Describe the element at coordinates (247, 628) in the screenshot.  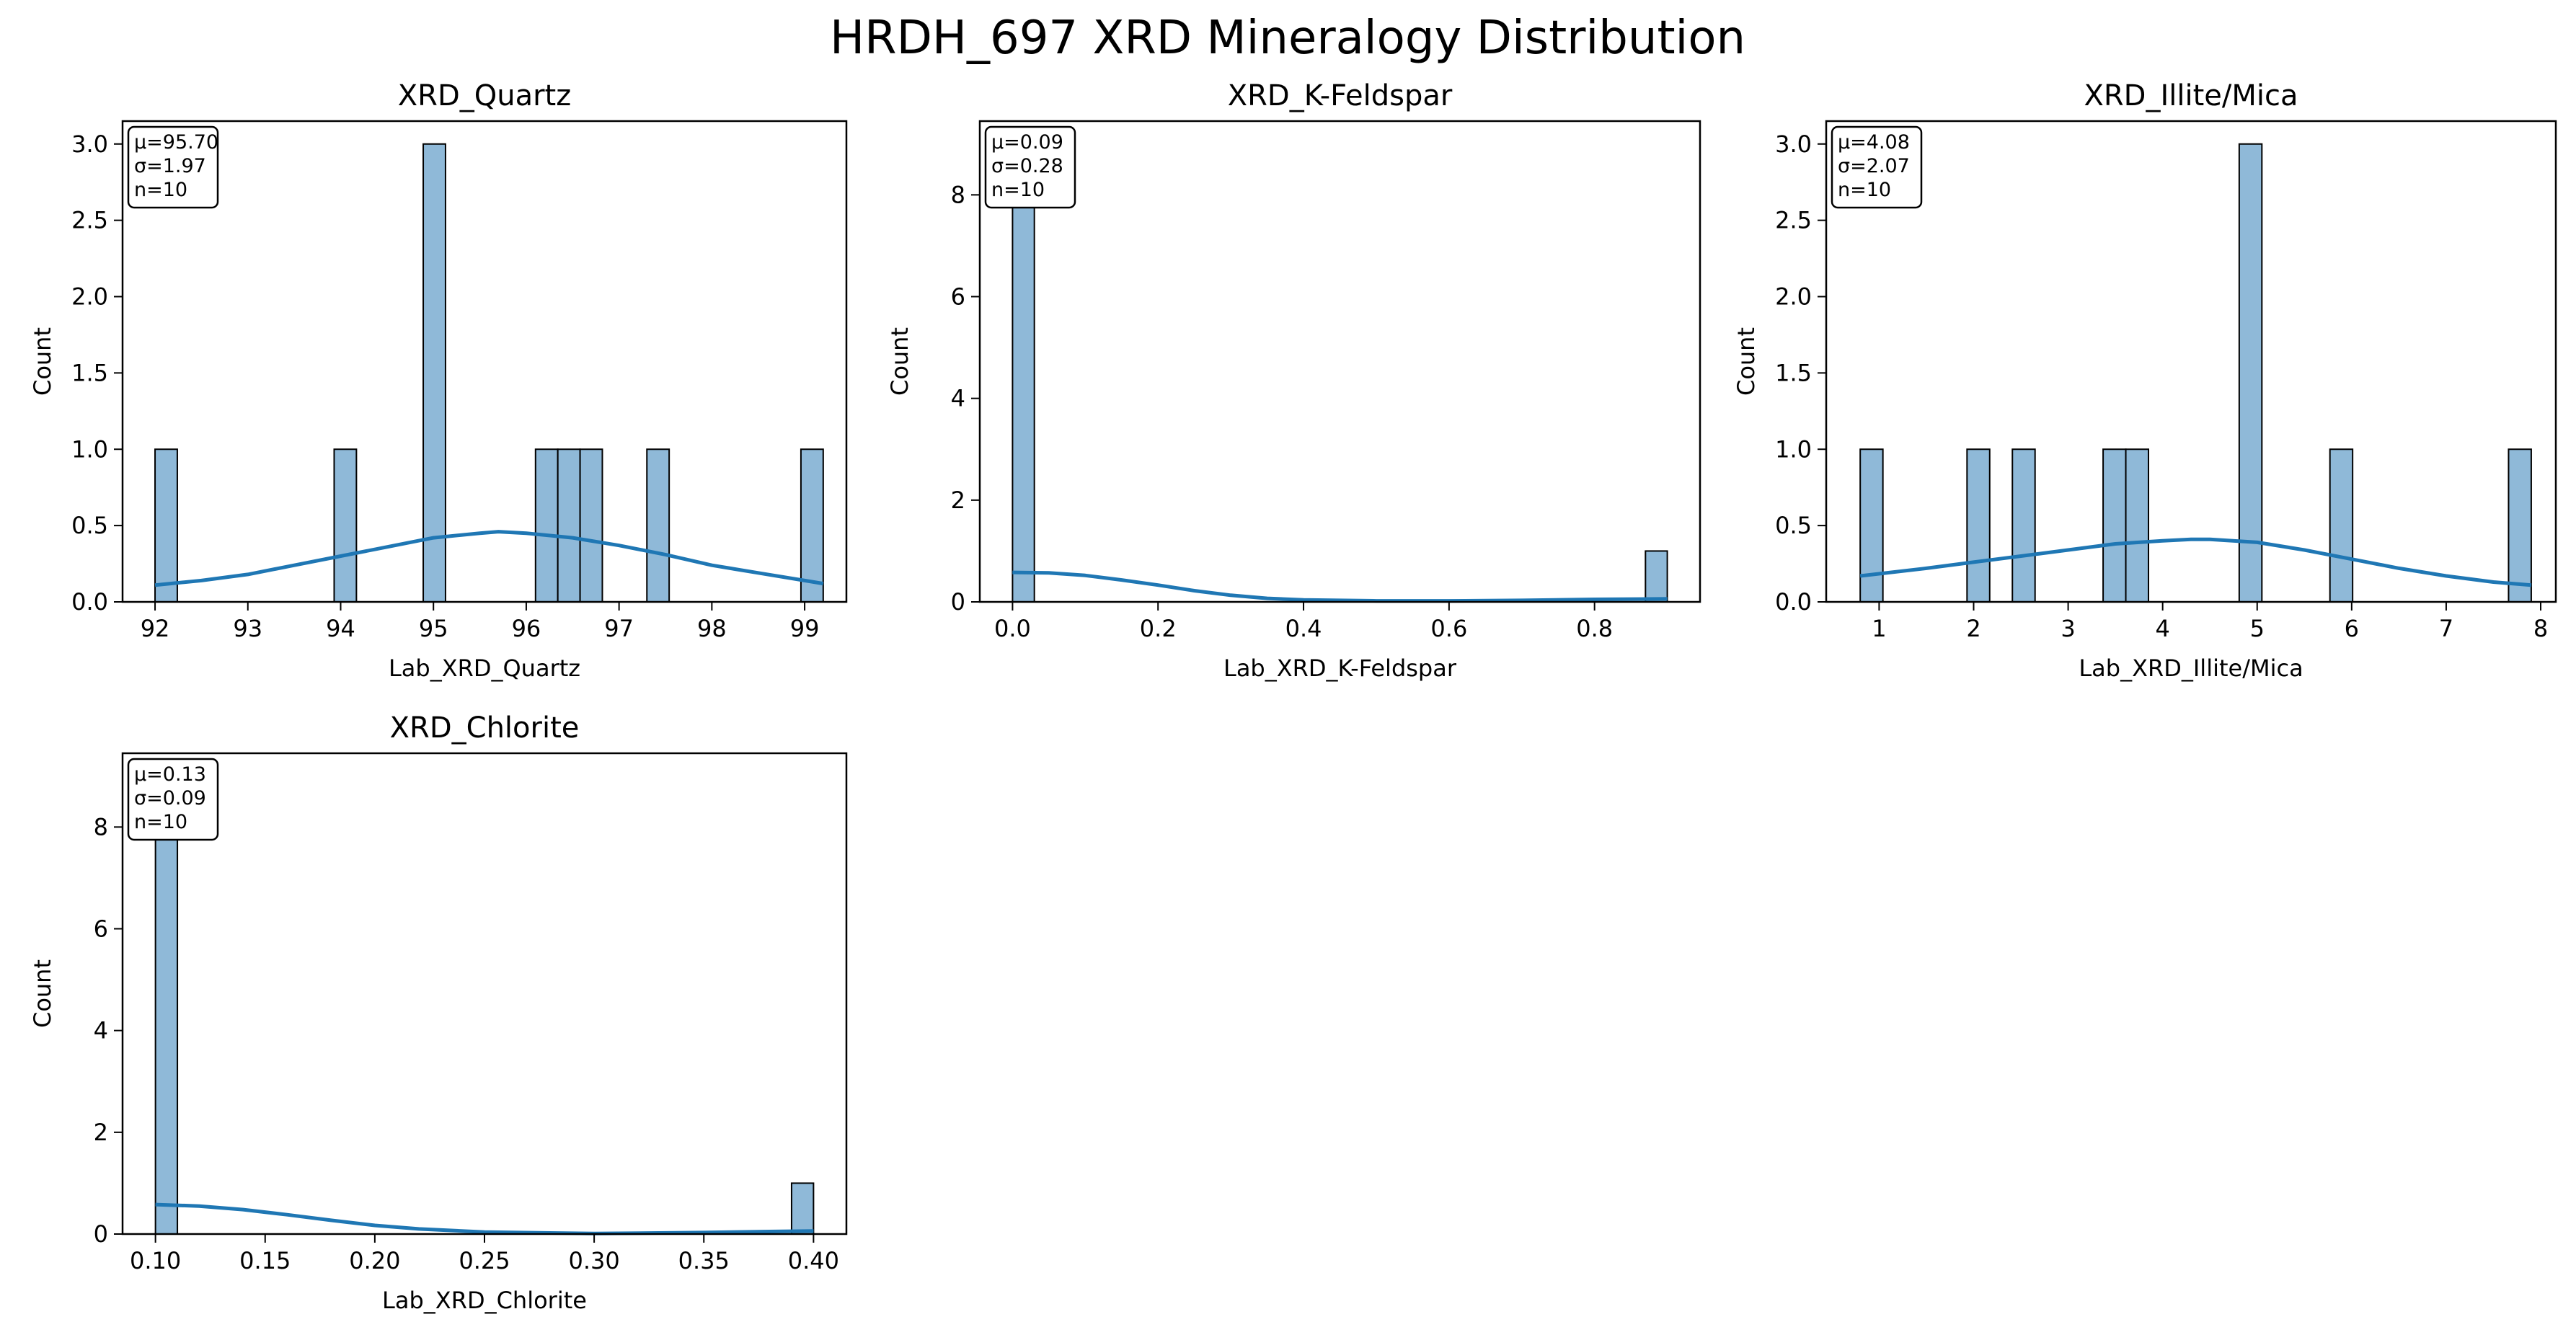
I see `x-tick-label: 93` at that location.